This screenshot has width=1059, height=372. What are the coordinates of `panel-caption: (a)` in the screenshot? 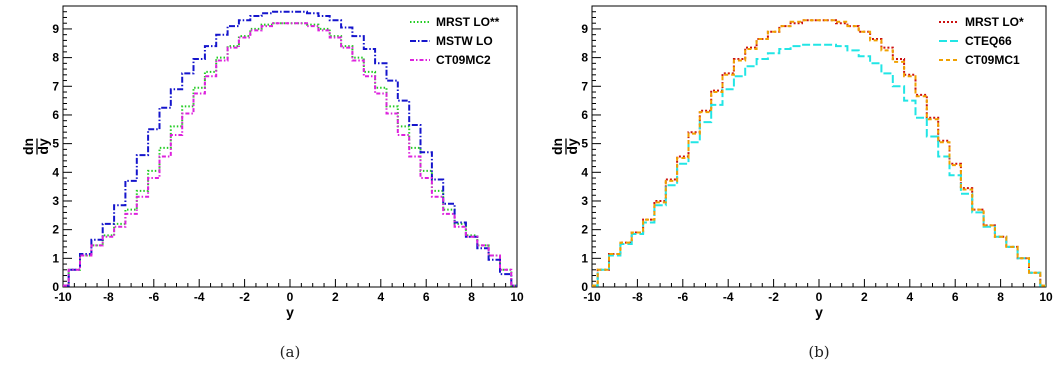 It's located at (290, 352).